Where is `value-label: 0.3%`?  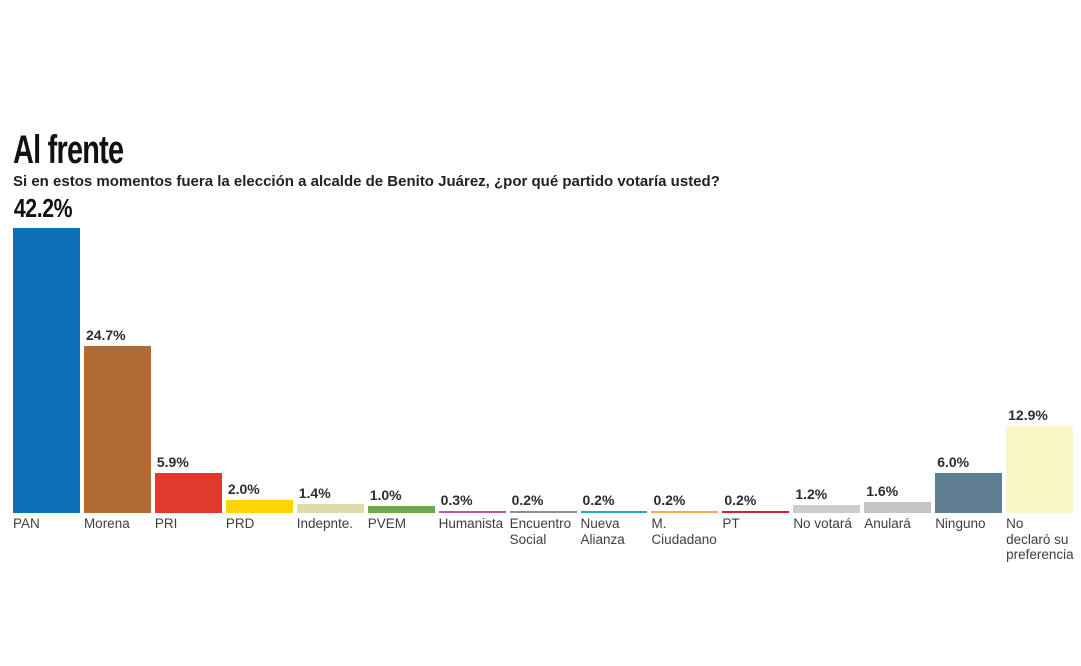 value-label: 0.3% is located at coordinates (456, 500).